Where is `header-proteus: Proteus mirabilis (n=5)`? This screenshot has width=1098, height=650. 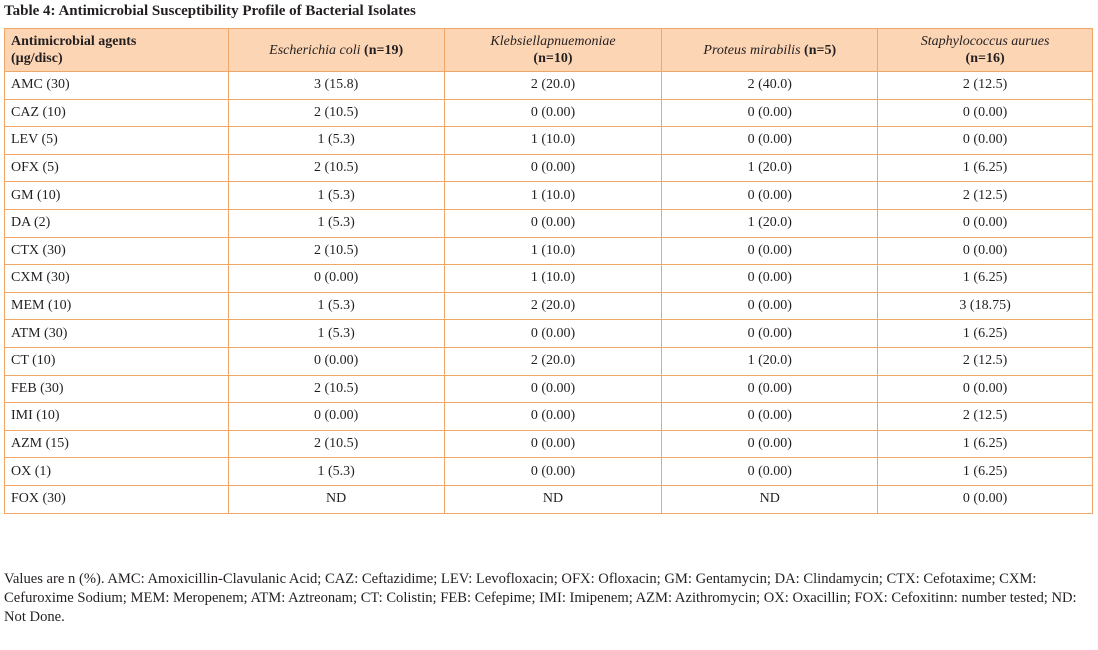
header-proteus: Proteus mirabilis (n=5) is located at coordinates (770, 50).